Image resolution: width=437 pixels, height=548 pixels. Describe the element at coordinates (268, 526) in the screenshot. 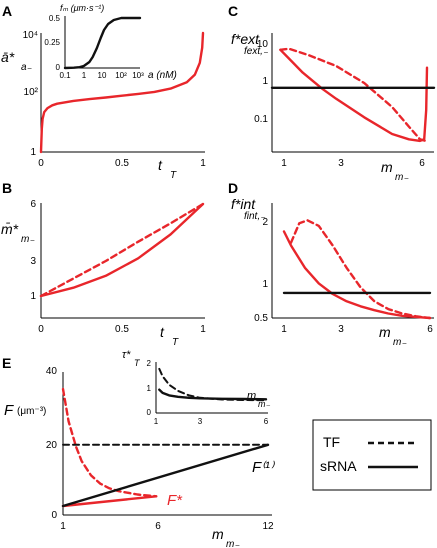

I see `panel-e-xtick-3: 12` at that location.